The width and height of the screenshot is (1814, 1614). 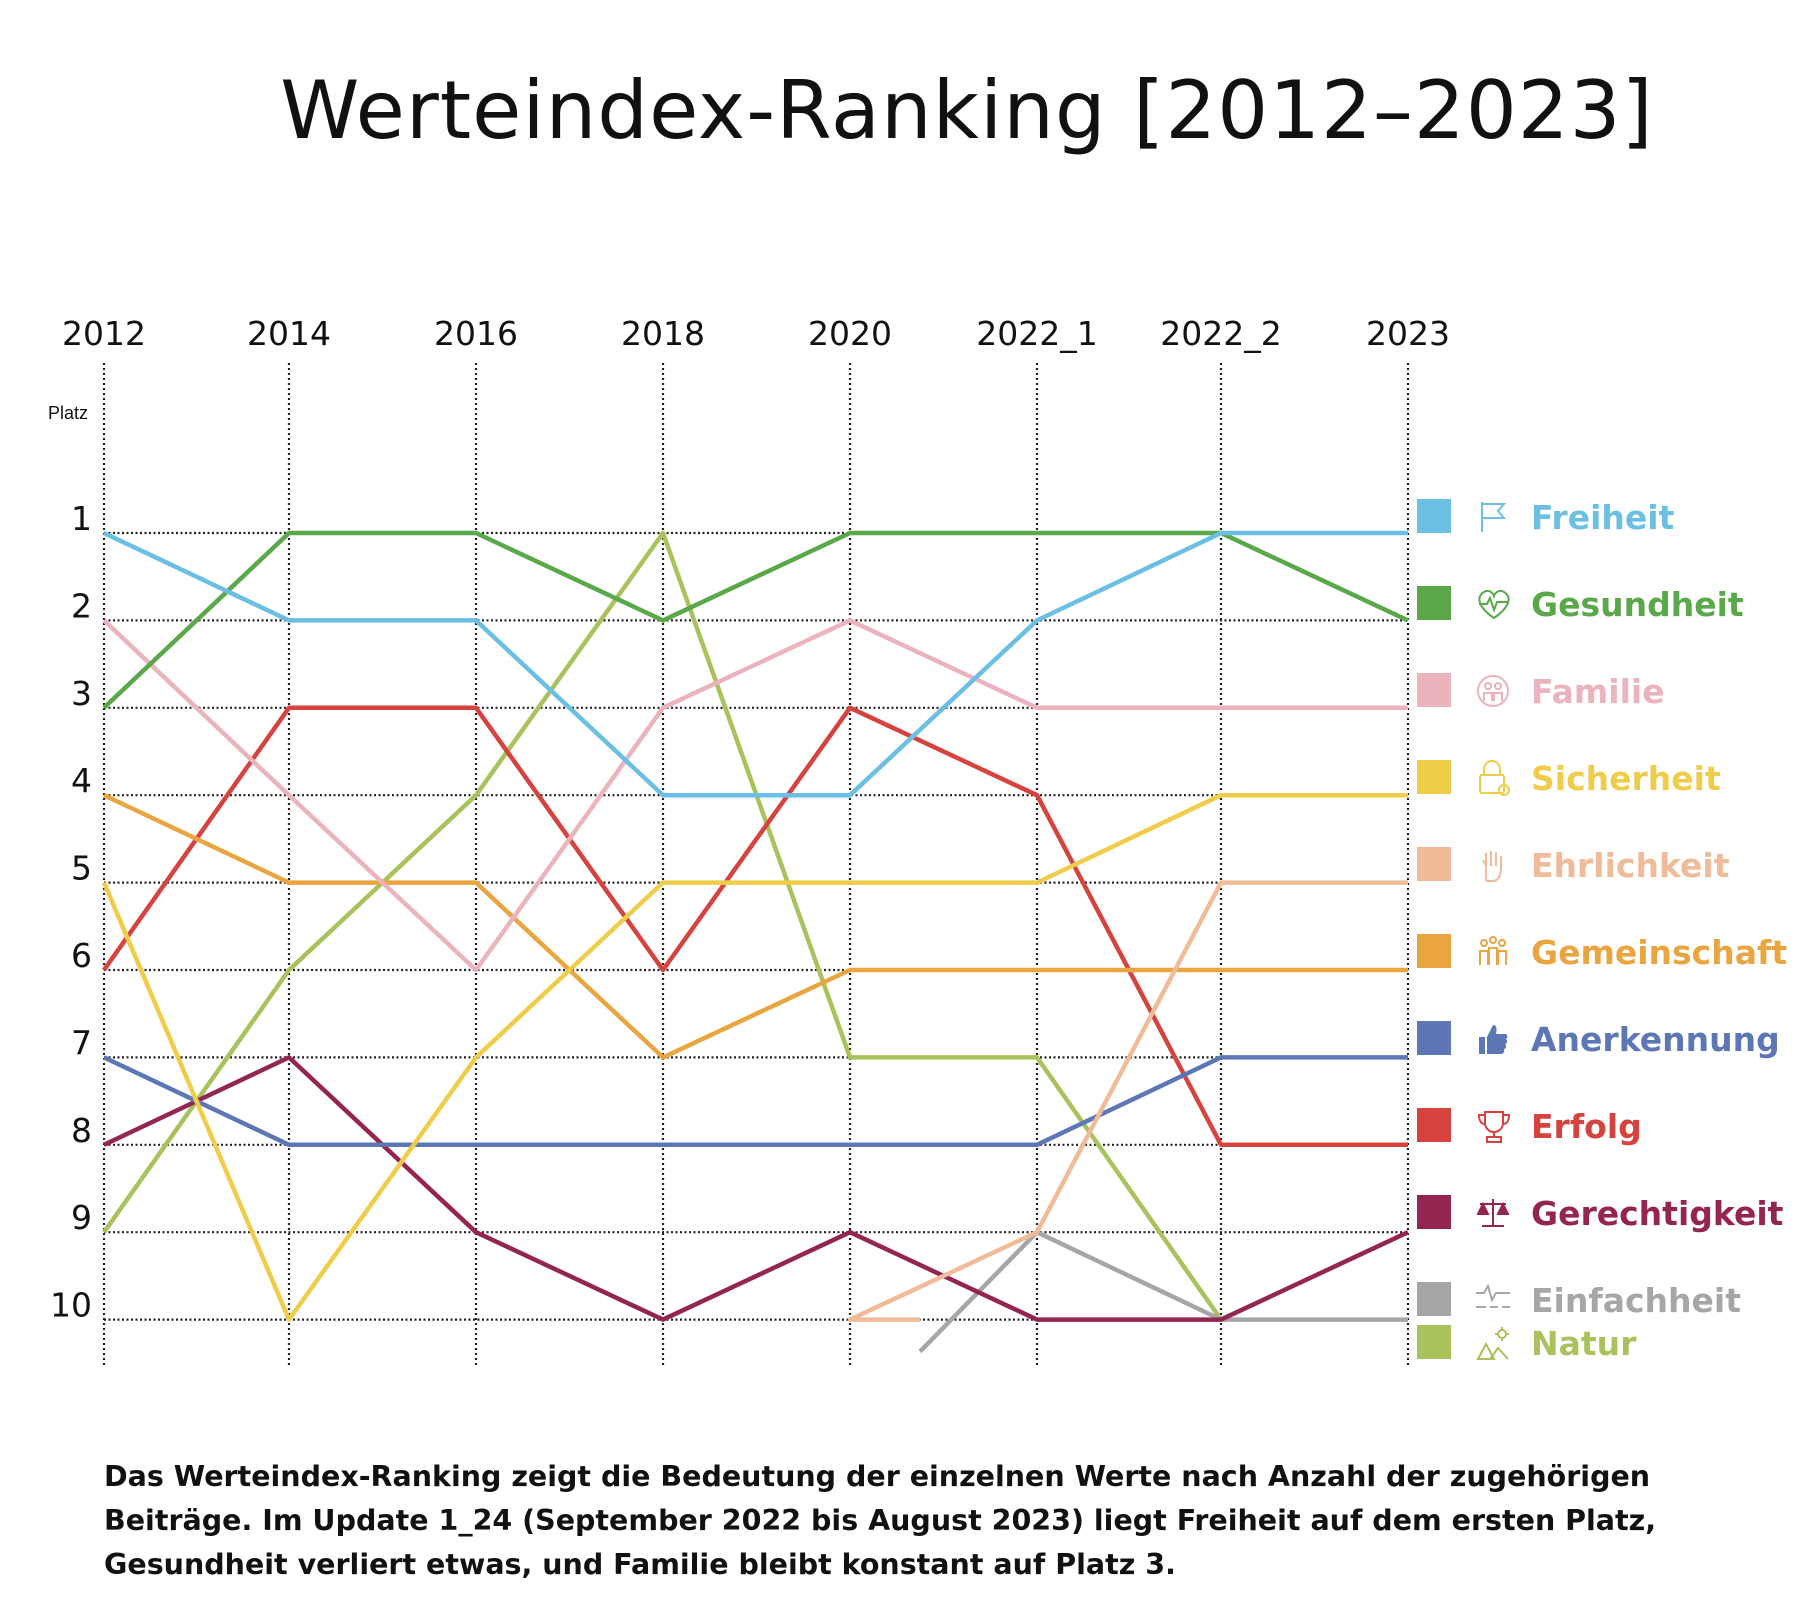 I want to click on legend-item-gerechtigkeit: Gerechtigkeit, so click(x=1600, y=1213).